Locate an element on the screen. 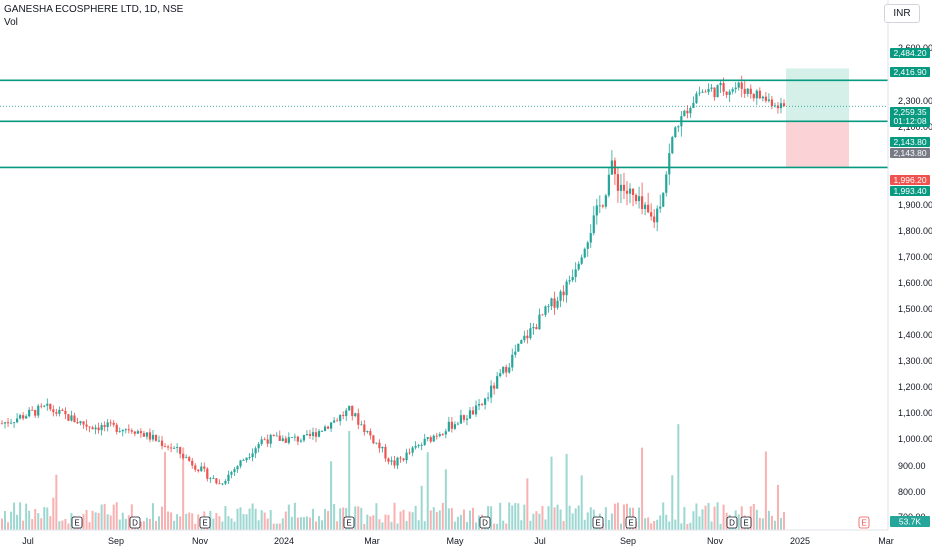 The width and height of the screenshot is (932, 550). currency-button: INR is located at coordinates (902, 13).